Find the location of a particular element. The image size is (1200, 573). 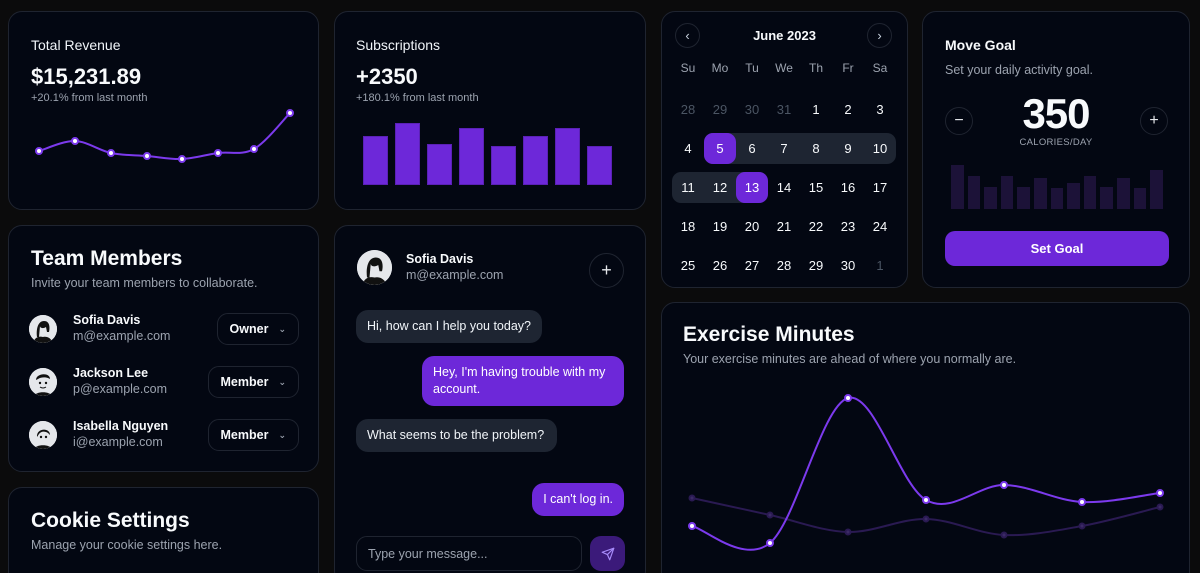

calendar-day: 7 is located at coordinates (784, 148).